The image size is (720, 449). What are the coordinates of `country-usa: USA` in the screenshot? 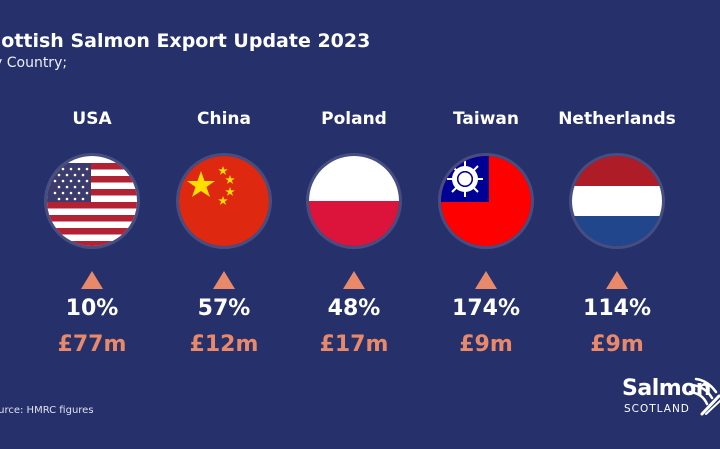 It's located at (92, 230).